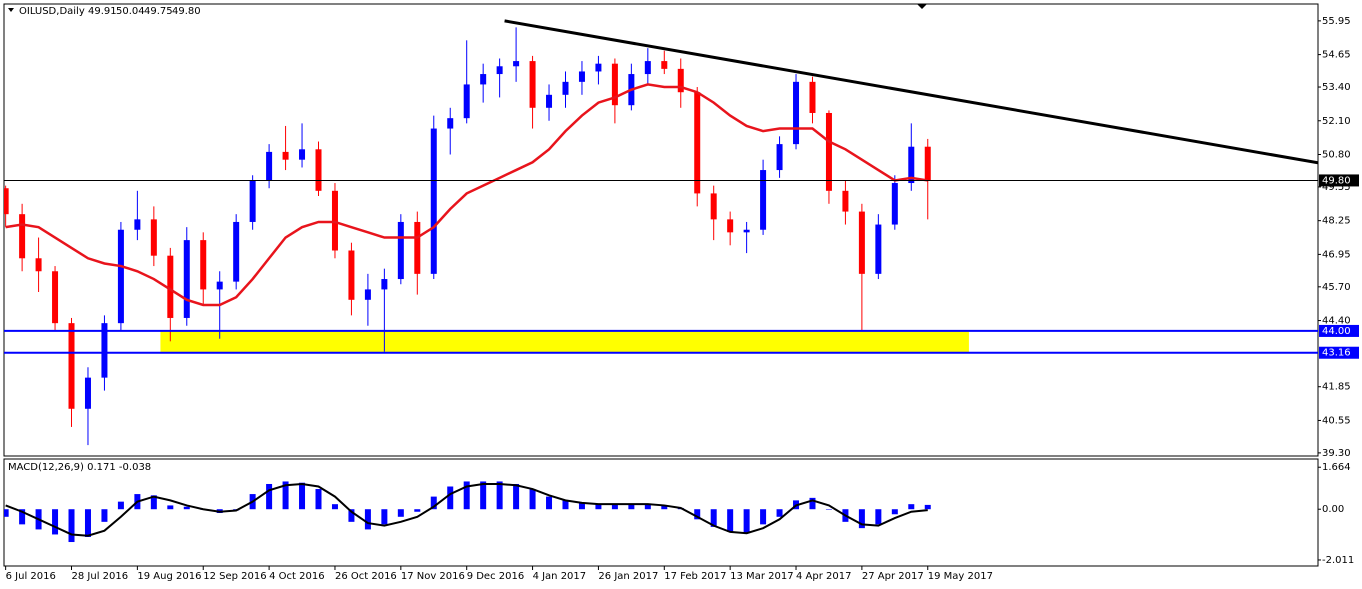 This screenshot has height=589, width=1362. What do you see at coordinates (1336, 254) in the screenshot?
I see `y-tick-label: 46.95` at bounding box center [1336, 254].